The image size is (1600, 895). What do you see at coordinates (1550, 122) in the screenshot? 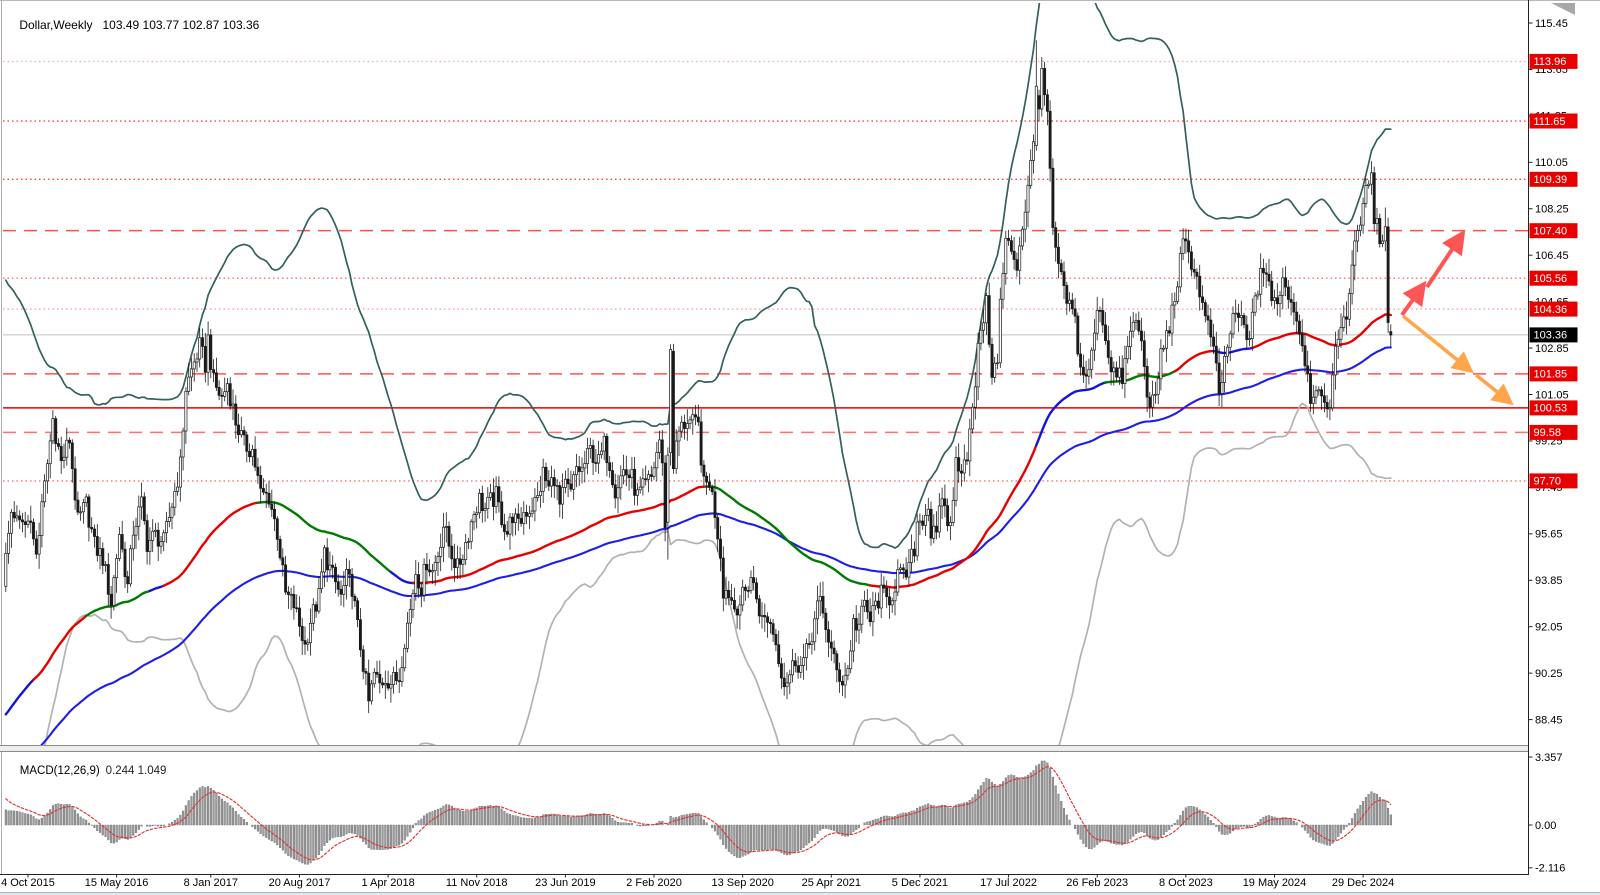
I see `svg-text: 111.65` at bounding box center [1550, 122].